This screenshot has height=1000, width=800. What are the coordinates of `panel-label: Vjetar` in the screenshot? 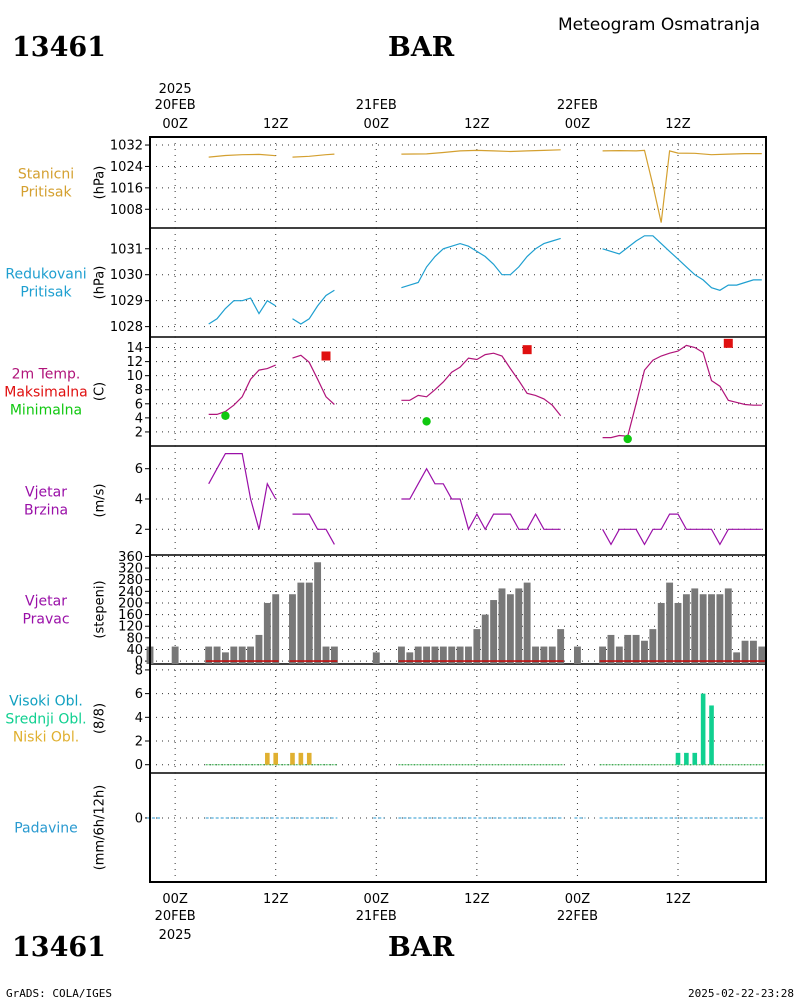 It's located at (46, 602).